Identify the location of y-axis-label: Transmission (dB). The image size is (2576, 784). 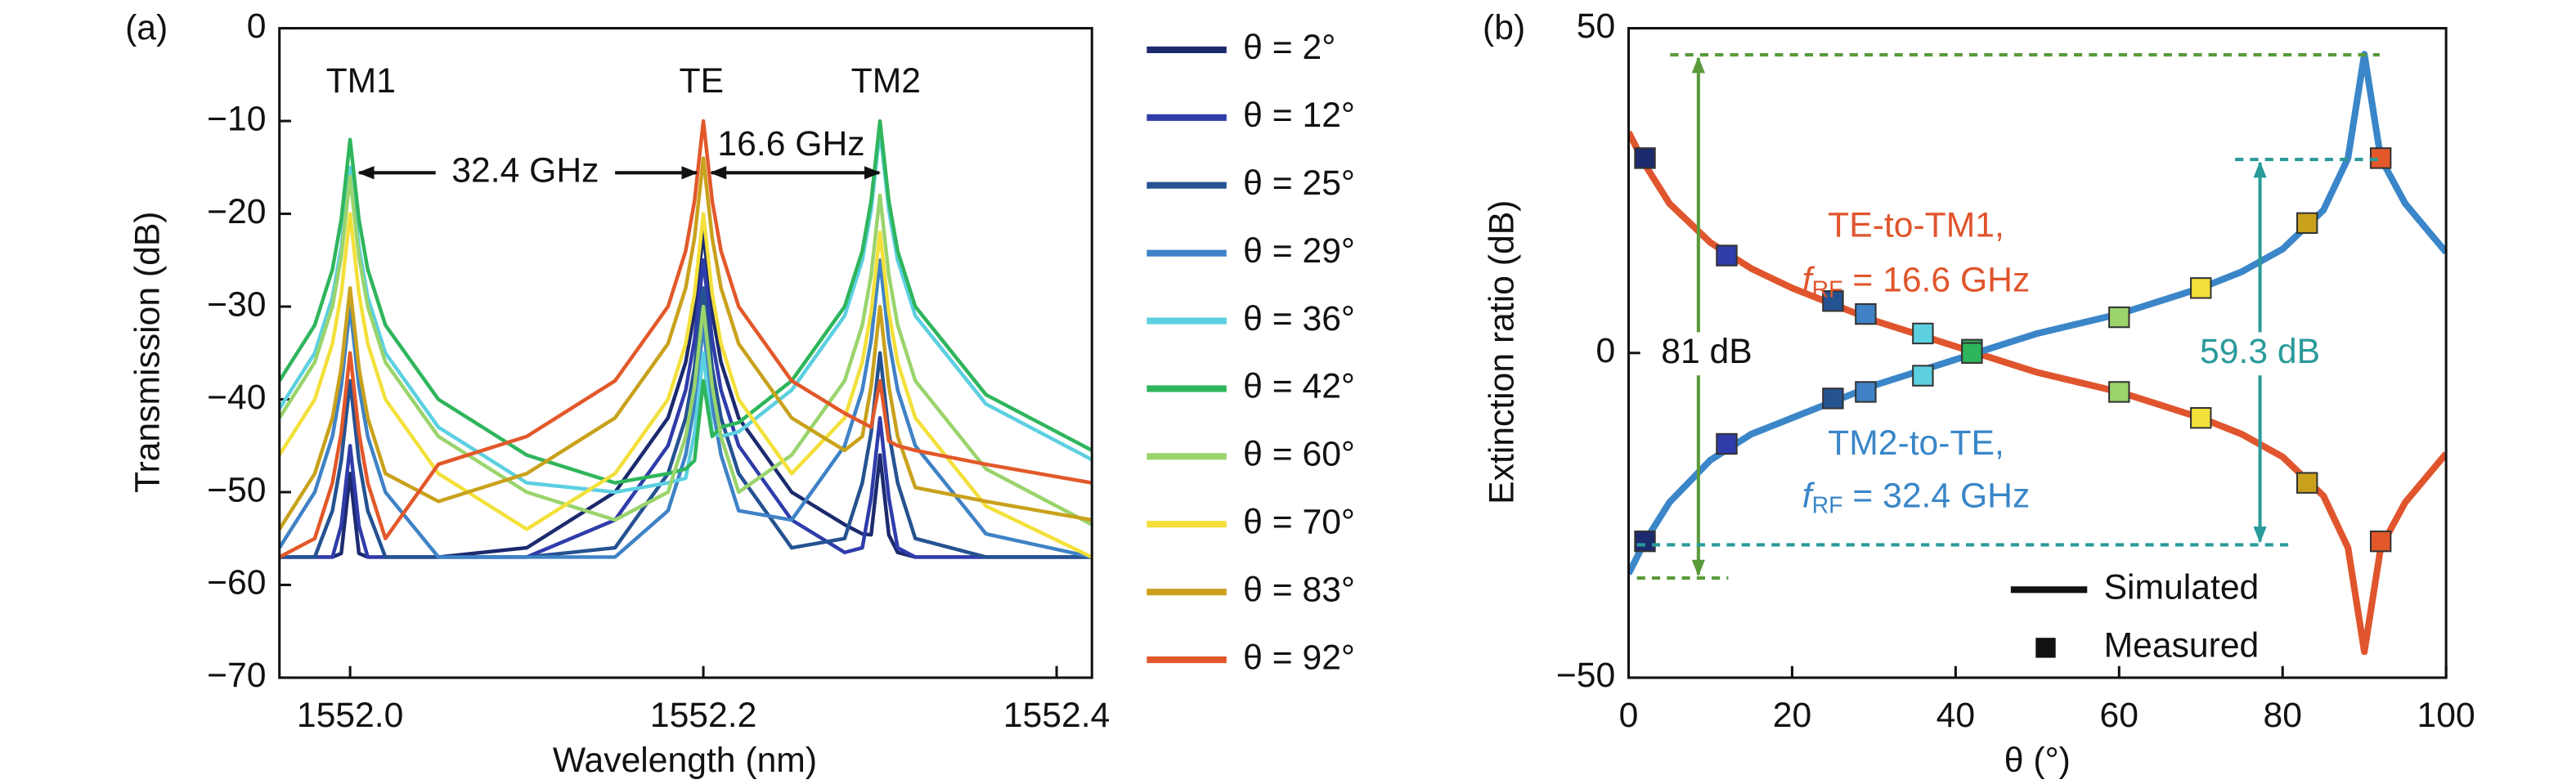
(148, 351).